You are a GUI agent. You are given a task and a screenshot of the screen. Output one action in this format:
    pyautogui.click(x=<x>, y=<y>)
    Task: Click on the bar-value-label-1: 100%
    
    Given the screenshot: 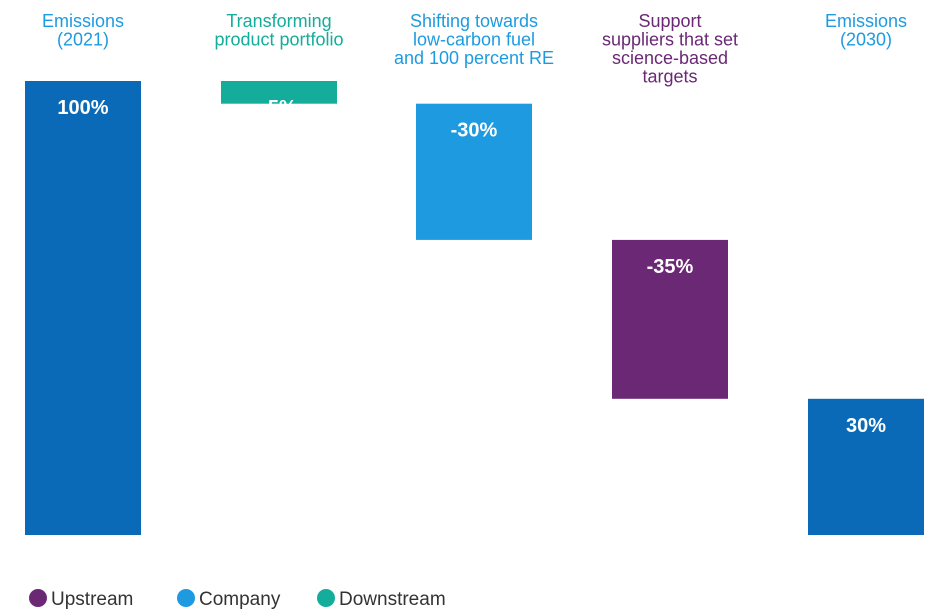 What is the action you would take?
    pyautogui.click(x=82, y=108)
    